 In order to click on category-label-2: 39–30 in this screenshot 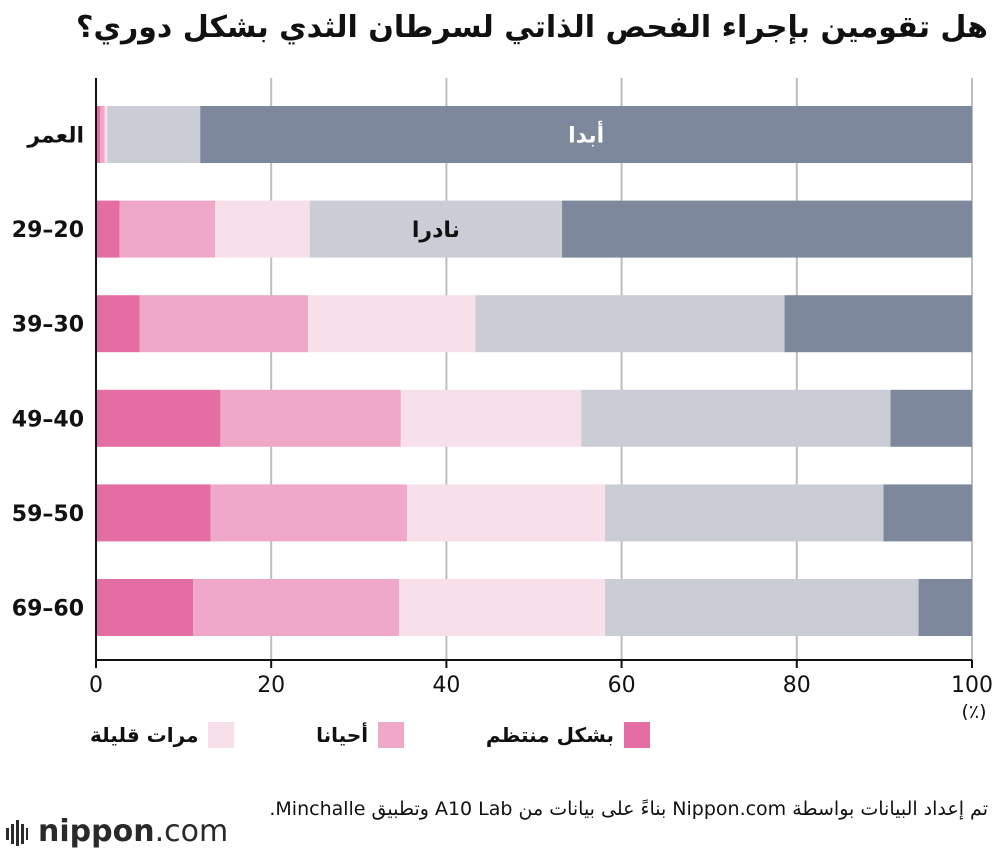, I will do `click(48, 325)`.